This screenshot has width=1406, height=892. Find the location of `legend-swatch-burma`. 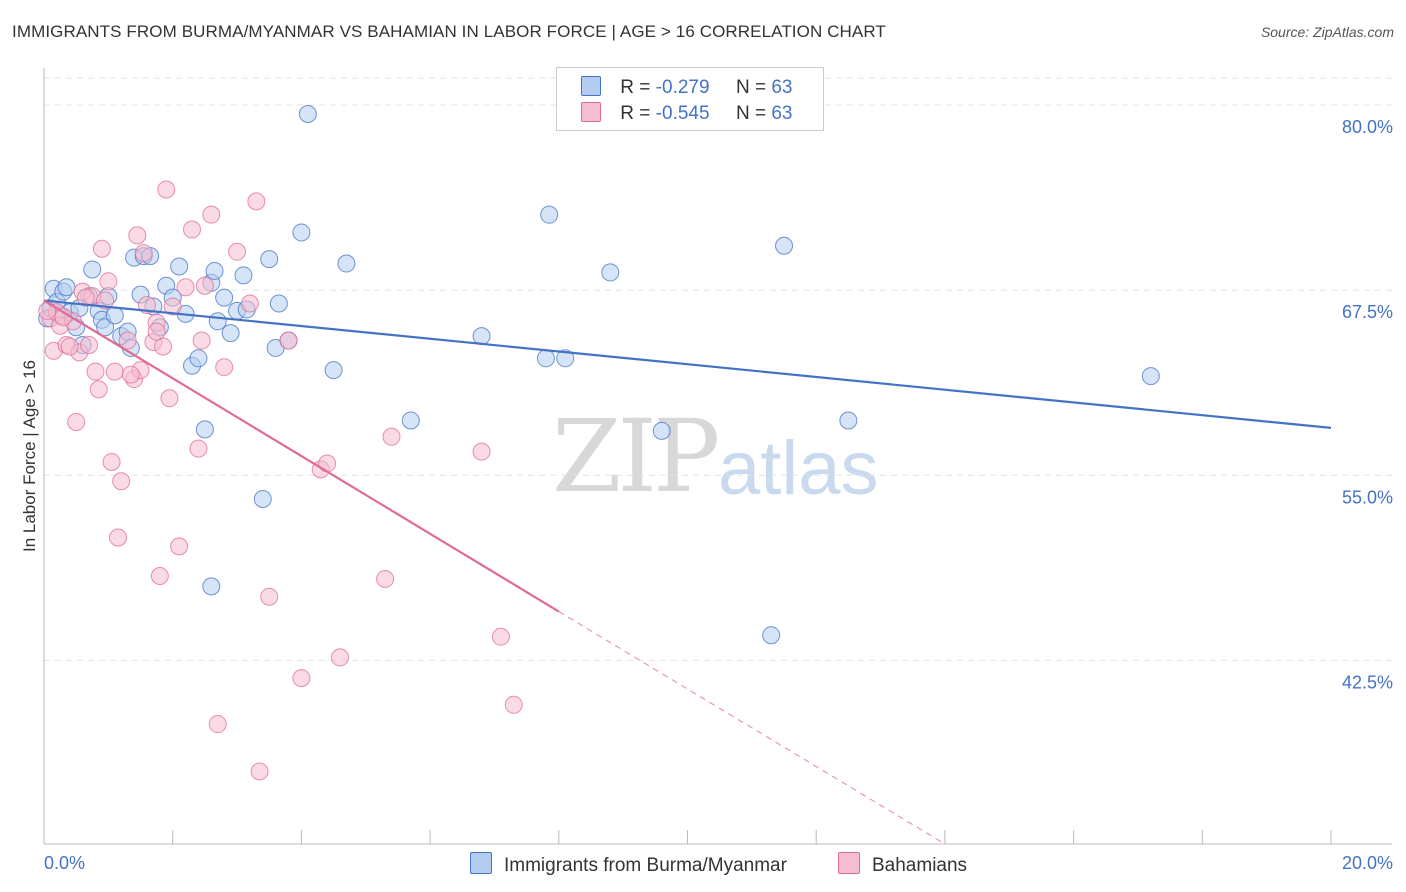

legend-swatch-burma is located at coordinates (591, 86).